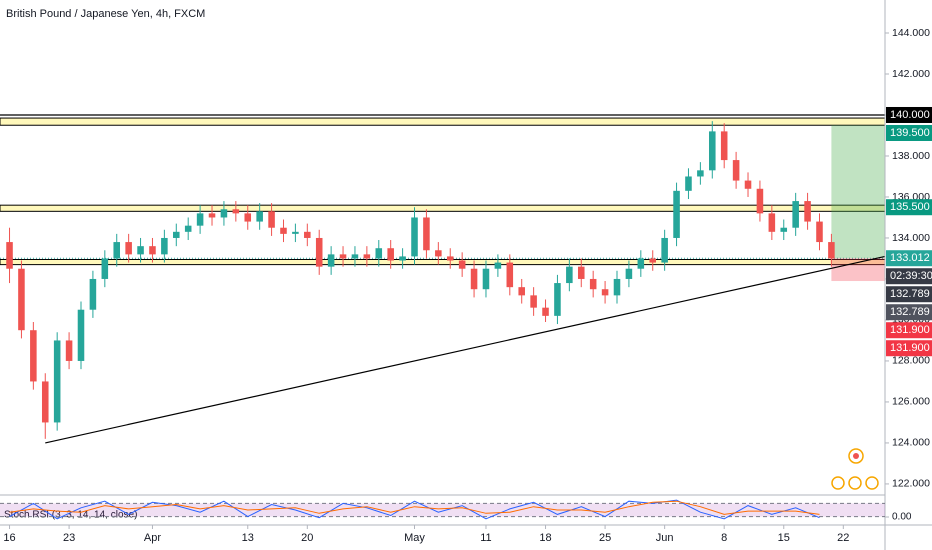  What do you see at coordinates (105, 14) in the screenshot?
I see `chart-title: British Pound / Japanese Yen, 4h, FXCM` at bounding box center [105, 14].